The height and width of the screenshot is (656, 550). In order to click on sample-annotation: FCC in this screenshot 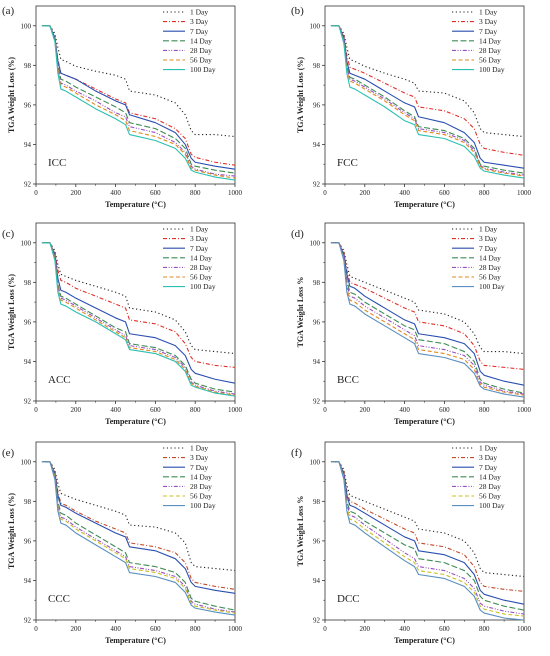, I will do `click(347, 163)`.